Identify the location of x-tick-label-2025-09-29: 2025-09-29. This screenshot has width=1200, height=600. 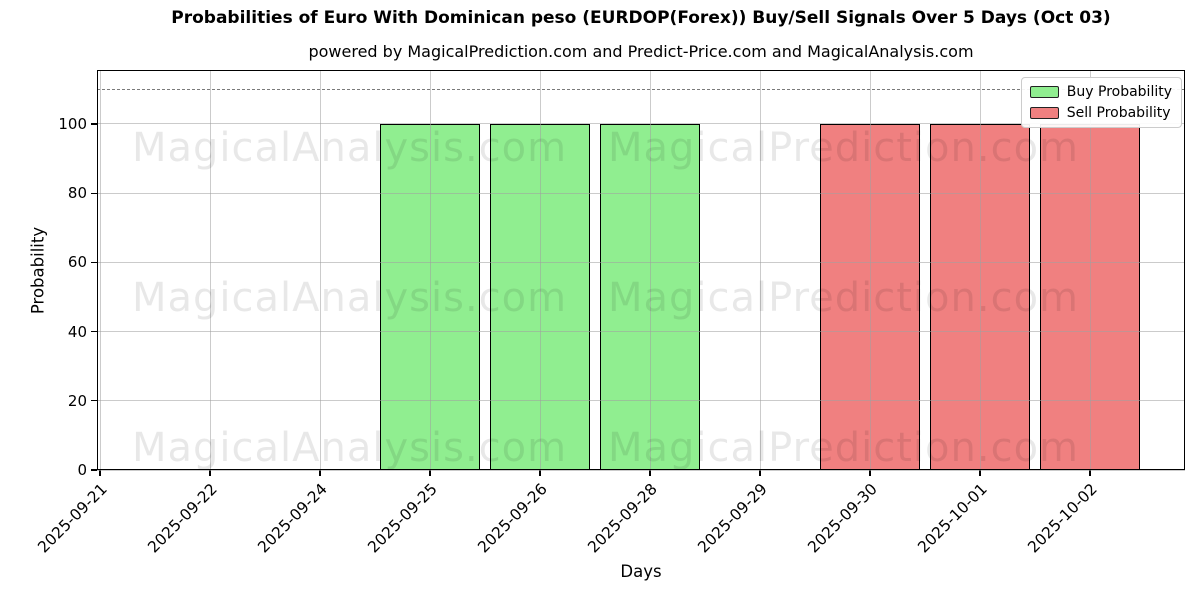
(732, 518).